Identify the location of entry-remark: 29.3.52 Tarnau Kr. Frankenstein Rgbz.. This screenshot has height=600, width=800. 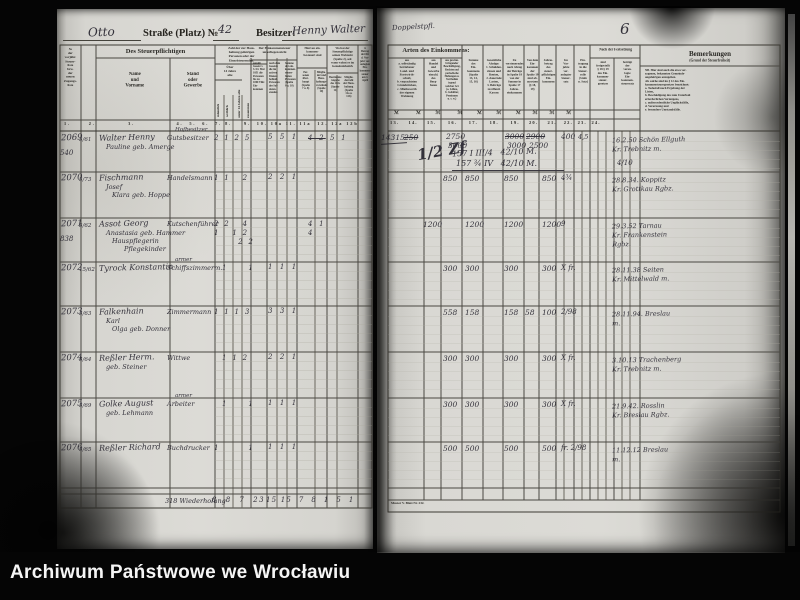
(639, 235).